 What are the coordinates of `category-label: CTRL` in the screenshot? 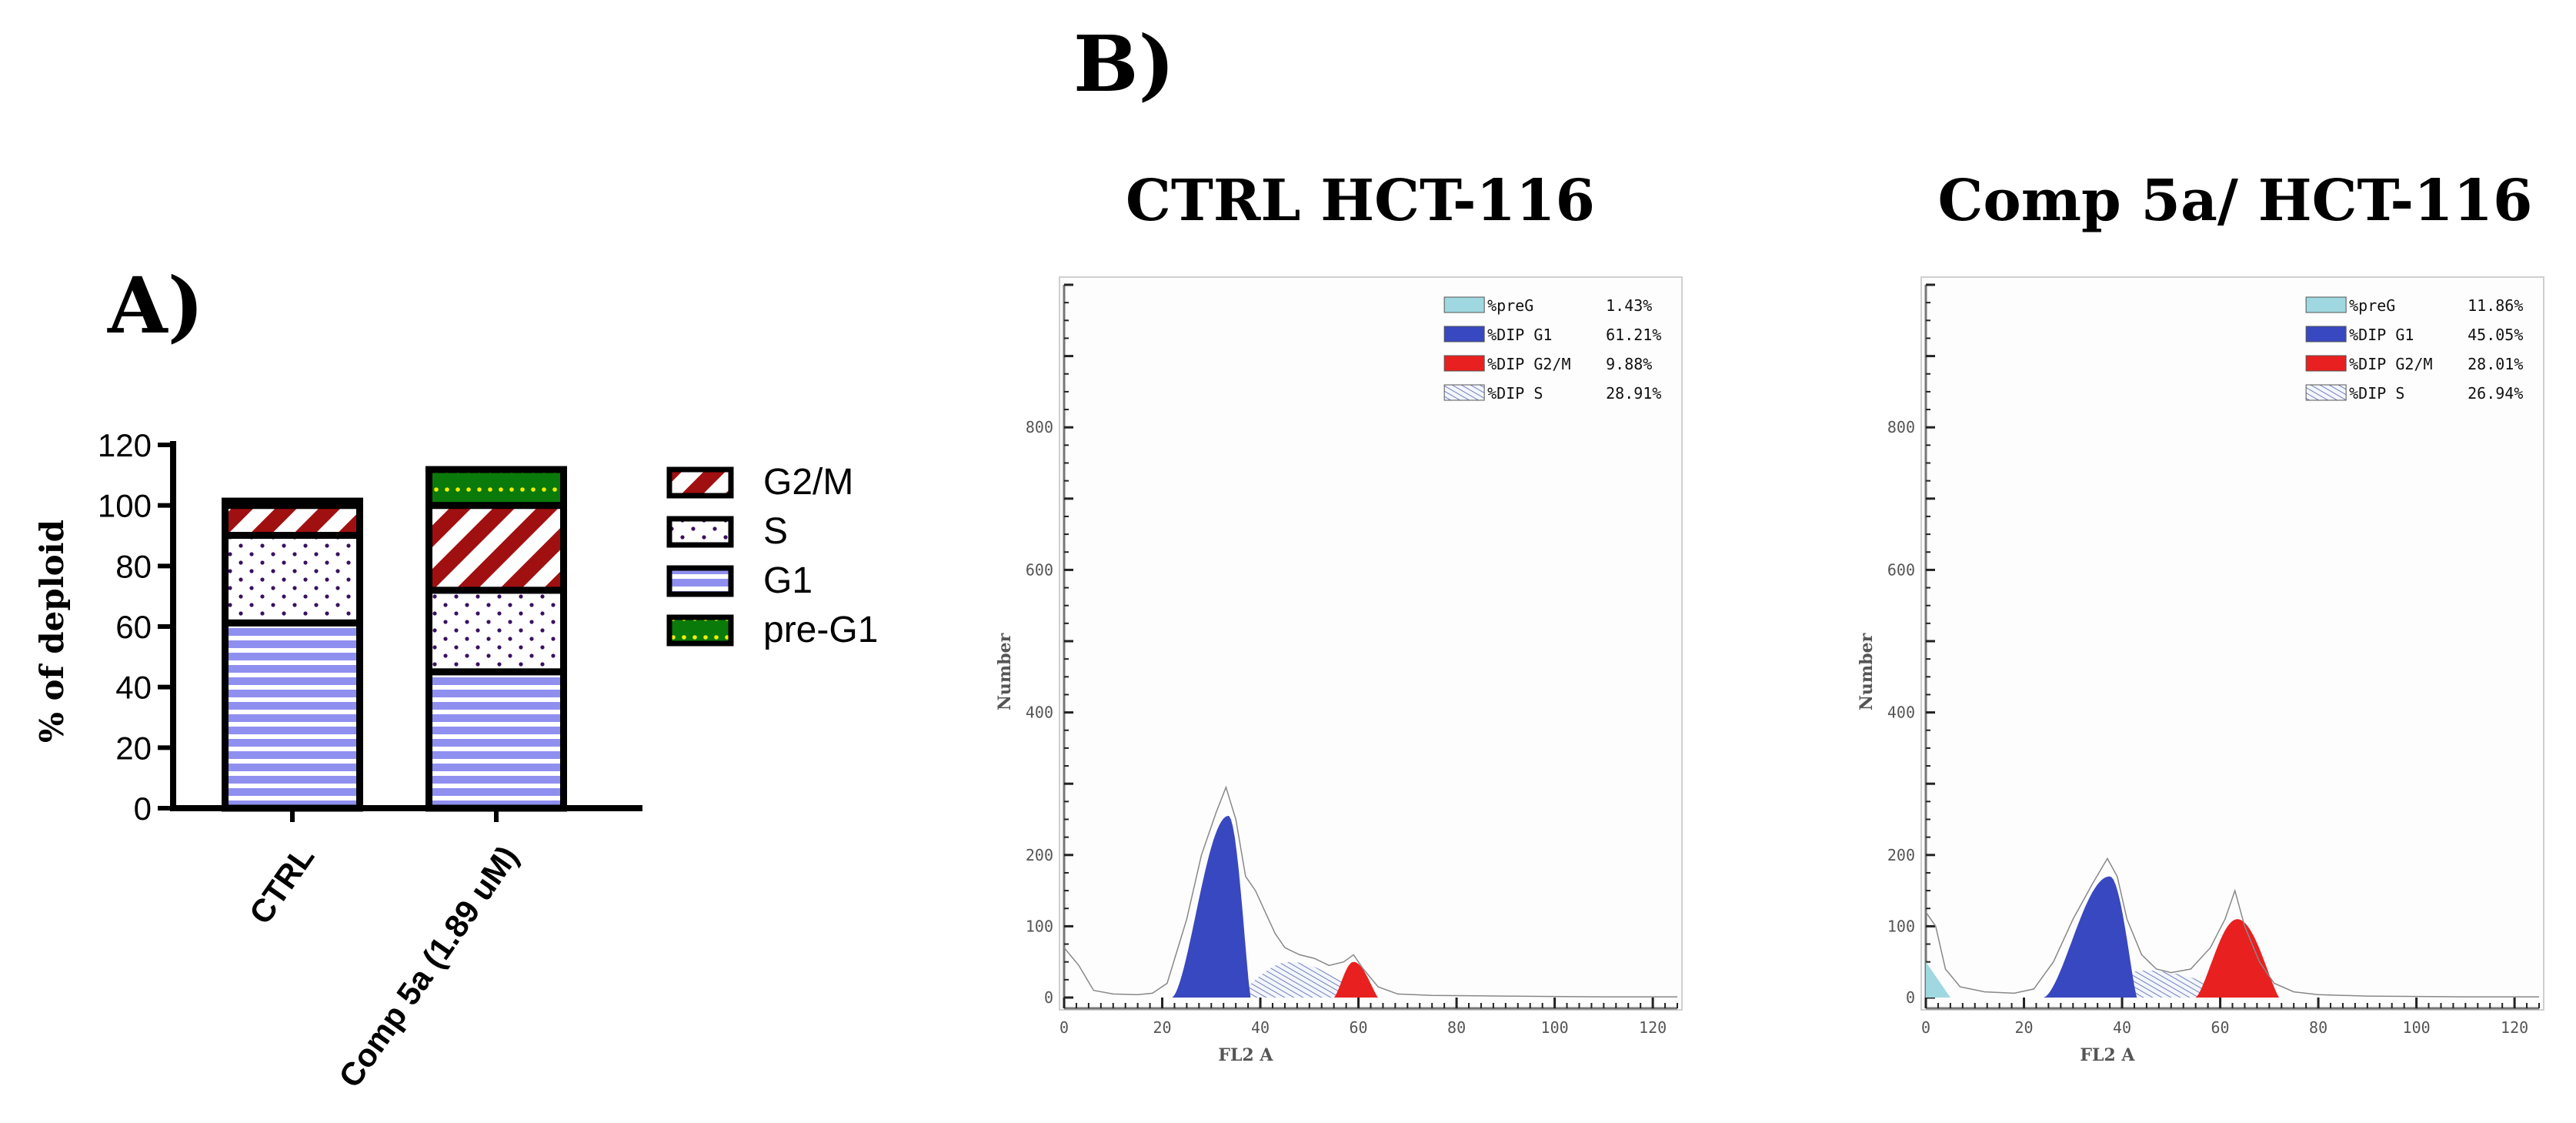 It's located at (282, 885).